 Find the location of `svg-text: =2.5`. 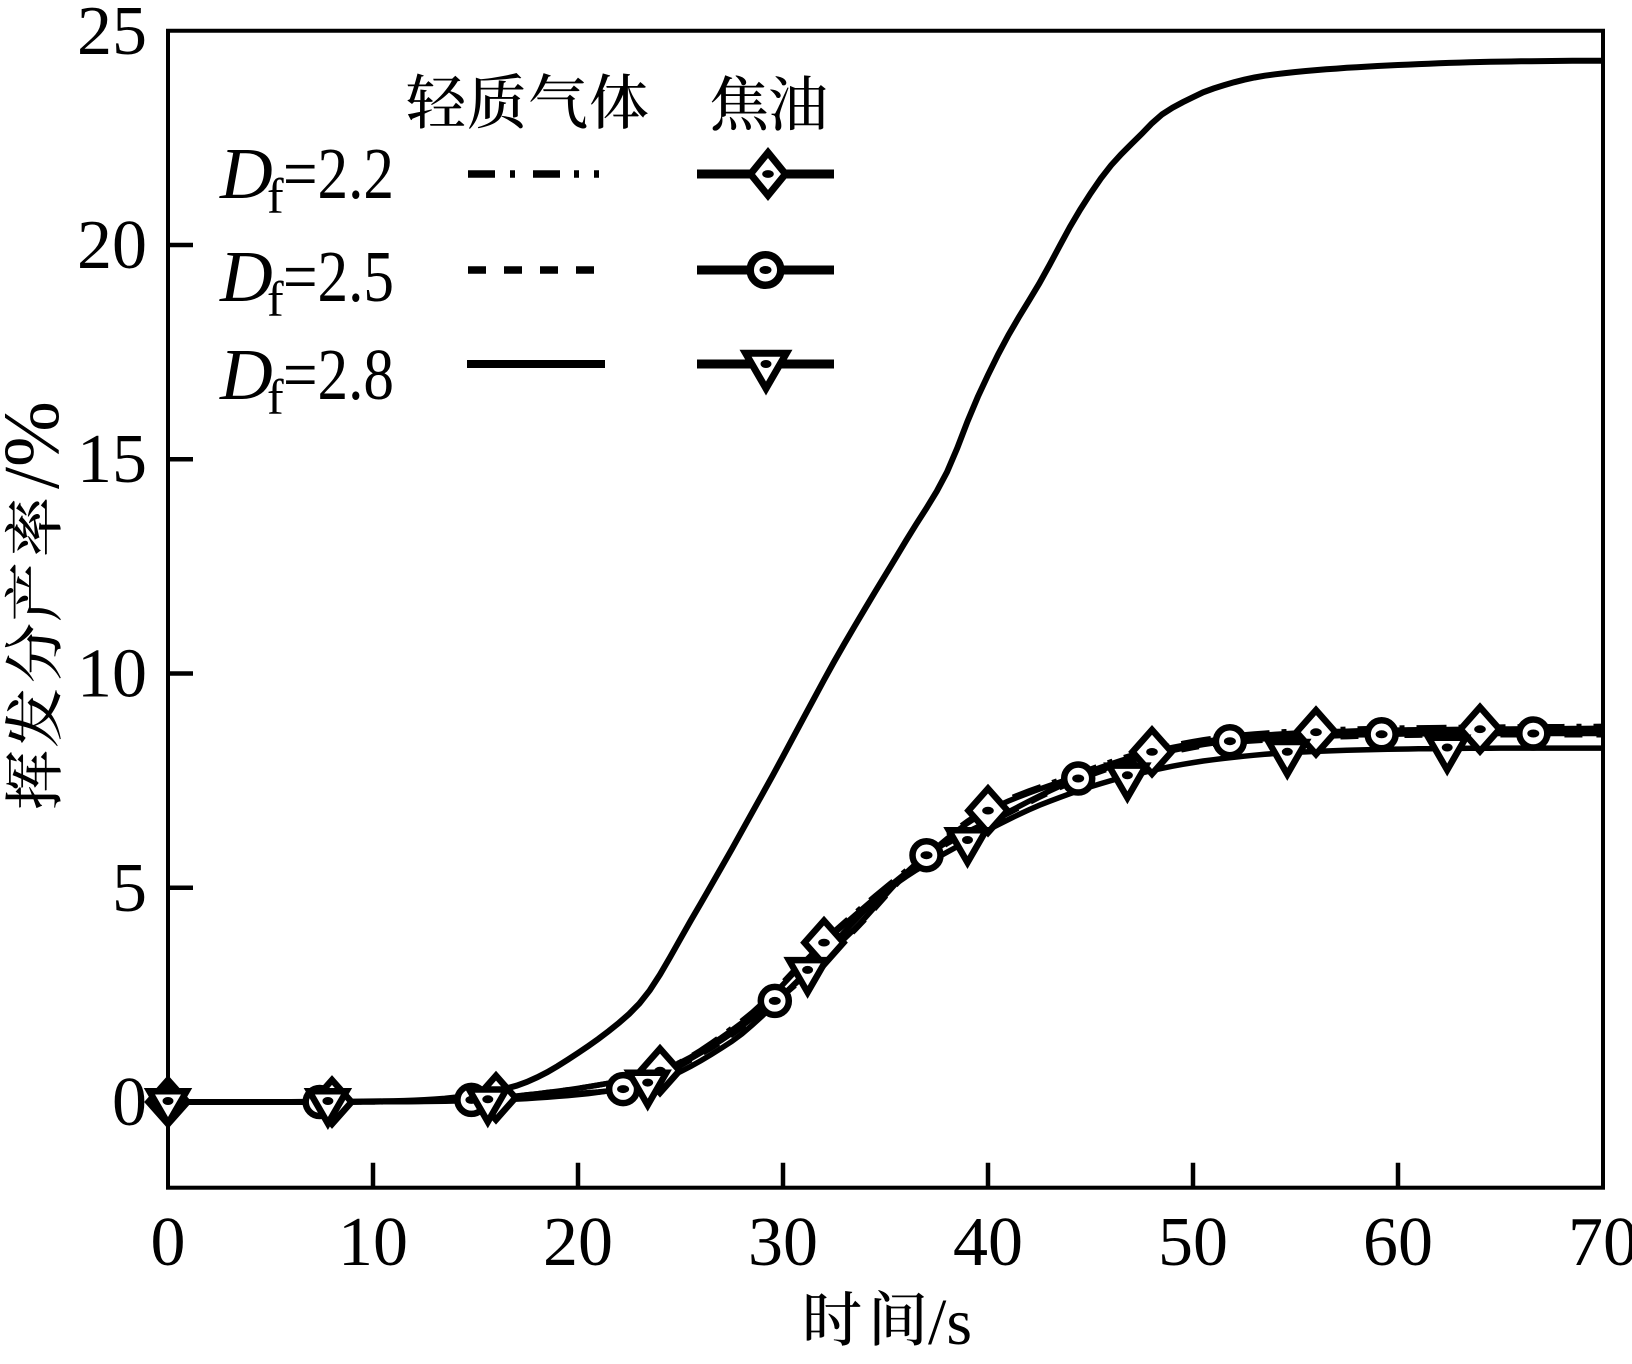

svg-text: =2.5 is located at coordinates (338, 276).